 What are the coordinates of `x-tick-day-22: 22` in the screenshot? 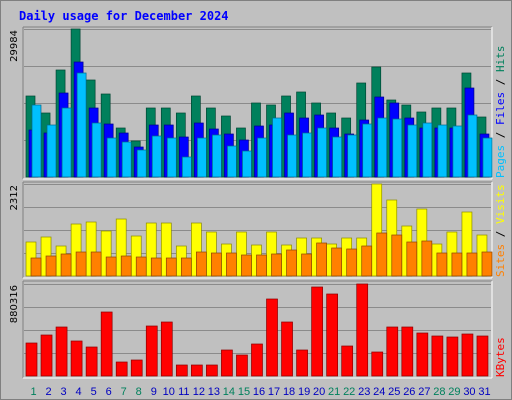 It's located at (349, 392).